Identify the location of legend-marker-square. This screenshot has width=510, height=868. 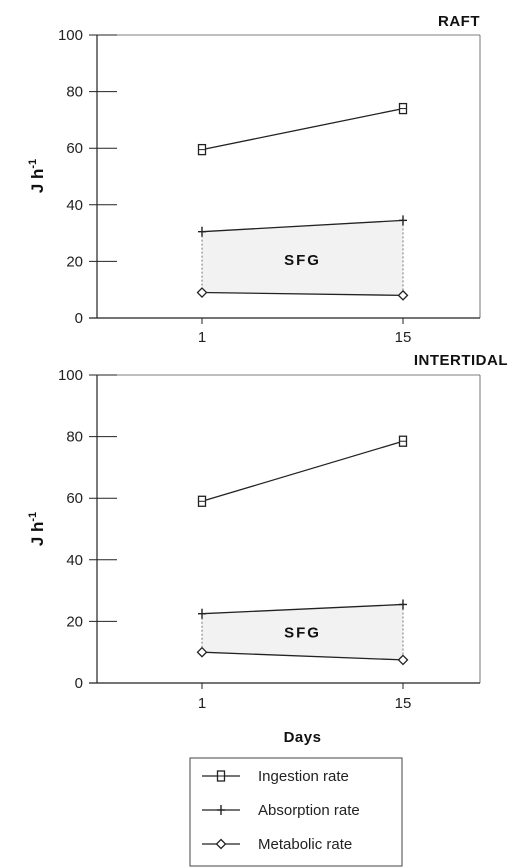
(221, 776).